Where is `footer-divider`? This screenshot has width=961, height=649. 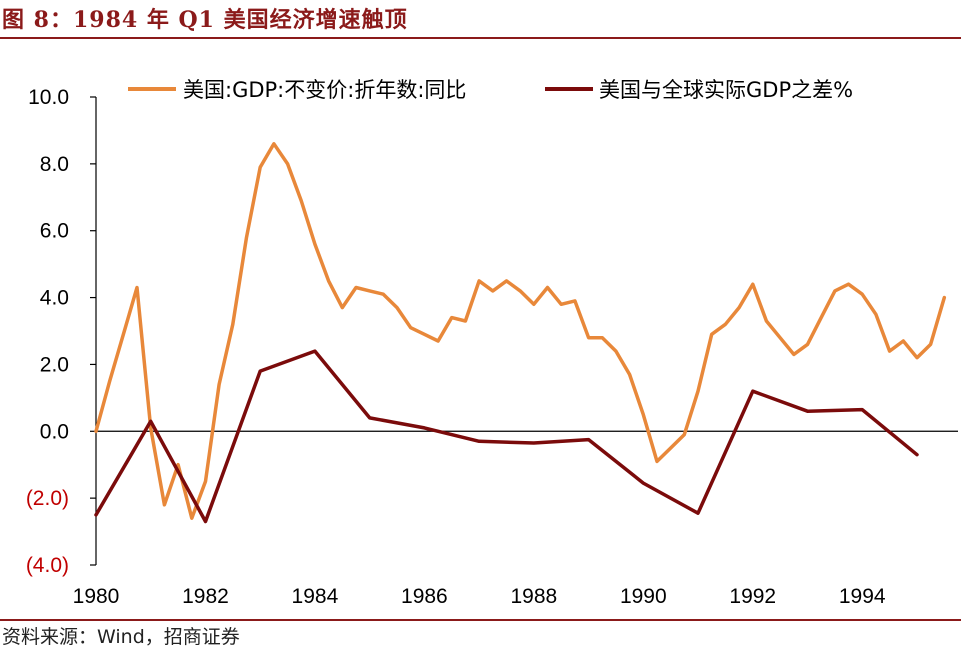 footer-divider is located at coordinates (480, 620).